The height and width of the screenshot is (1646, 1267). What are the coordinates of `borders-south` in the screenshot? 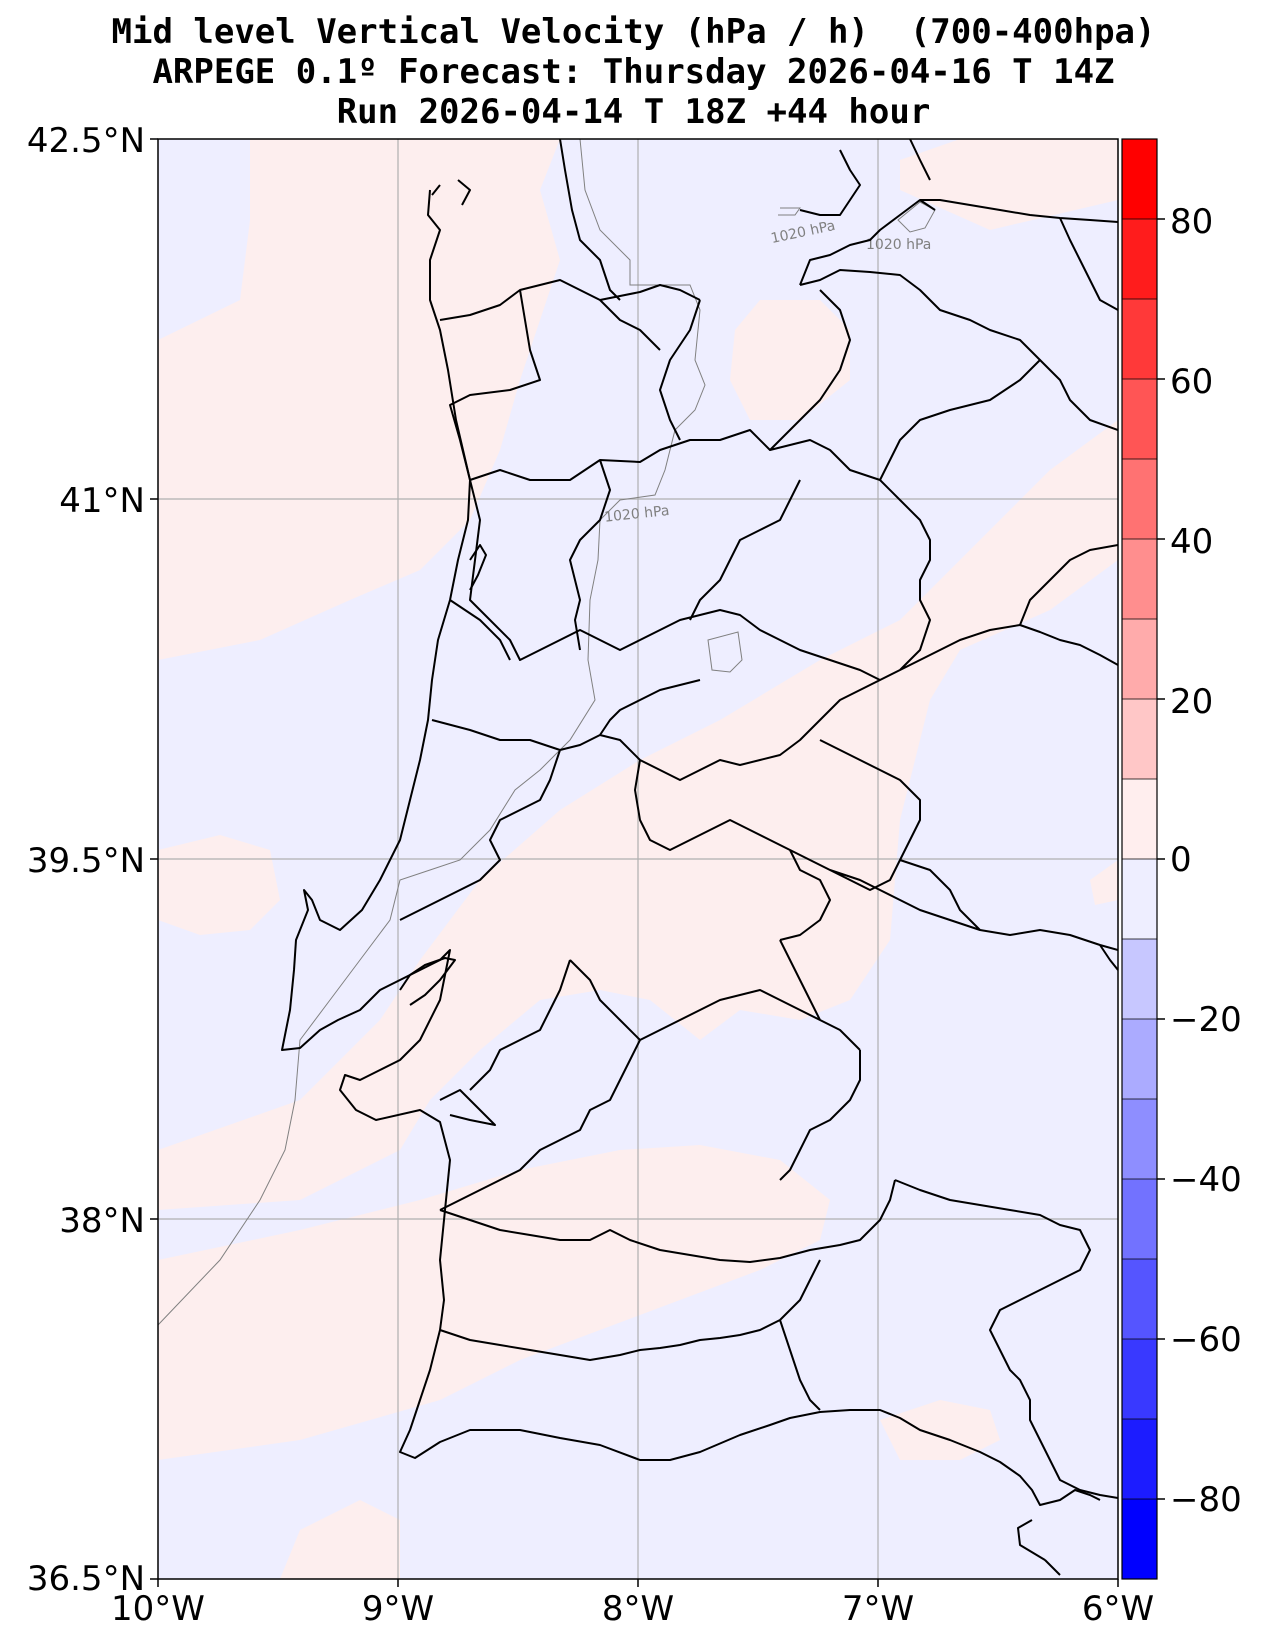 It's located at (778, 1339).